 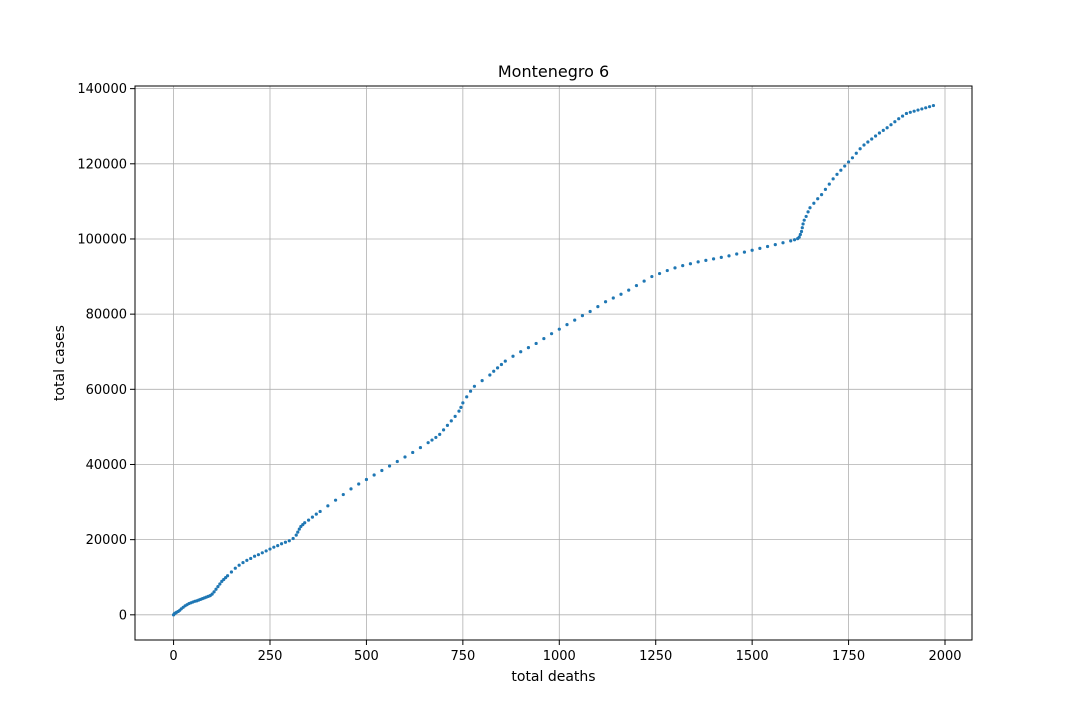 I want to click on y-tick-label: 40000, so click(x=106, y=465).